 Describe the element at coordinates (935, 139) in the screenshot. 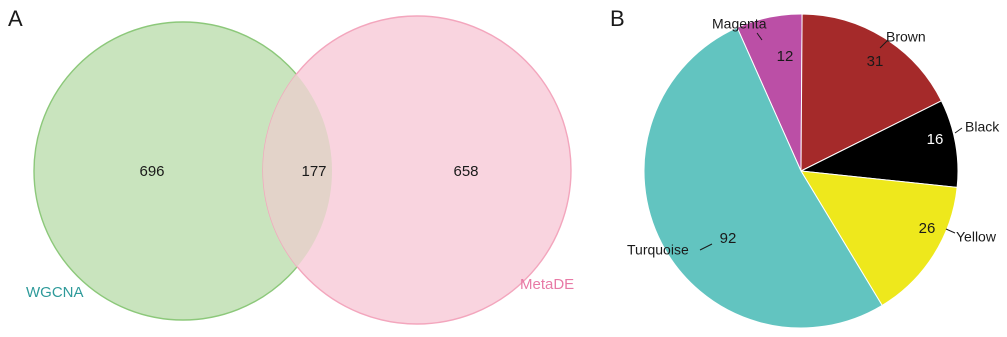

I see `pie-value-black: 16` at that location.